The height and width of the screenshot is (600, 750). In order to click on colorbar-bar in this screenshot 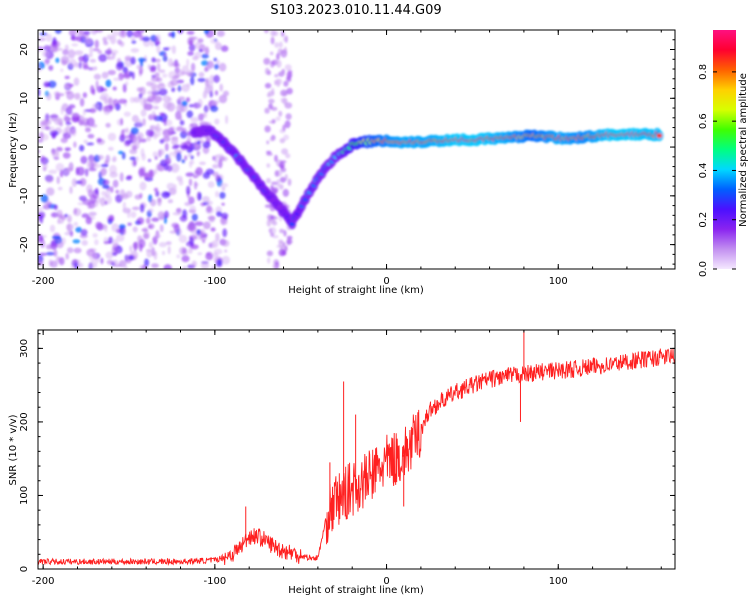, I will do `click(724, 149)`.